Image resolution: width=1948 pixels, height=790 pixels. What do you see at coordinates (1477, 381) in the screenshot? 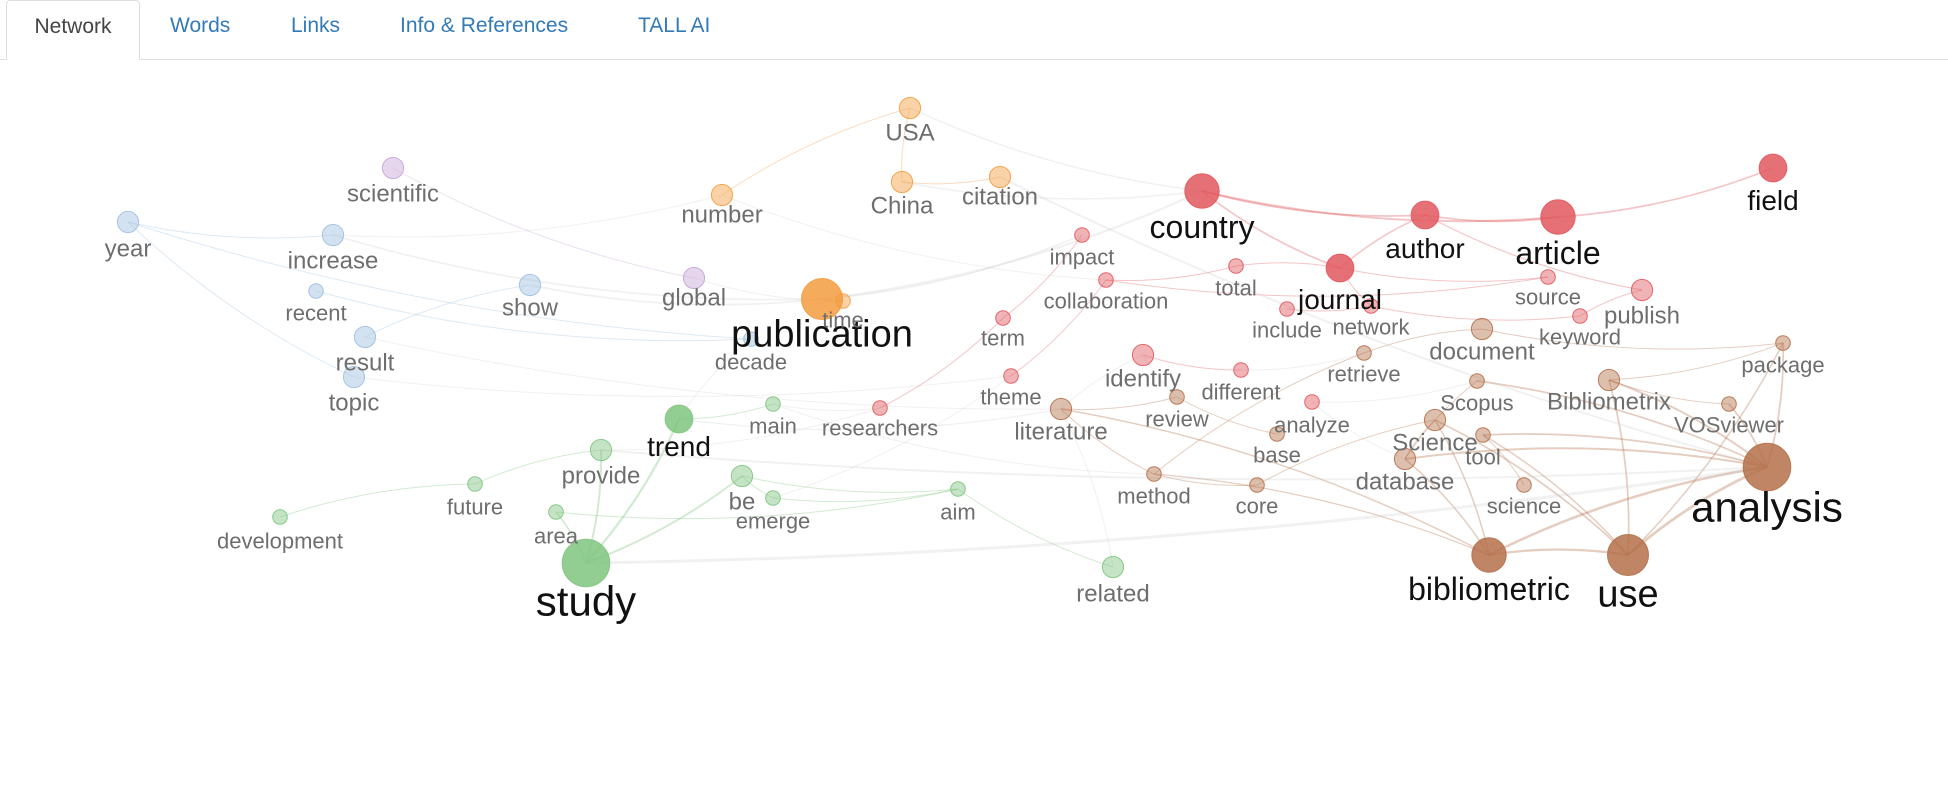
I see `node-Scopus` at bounding box center [1477, 381].